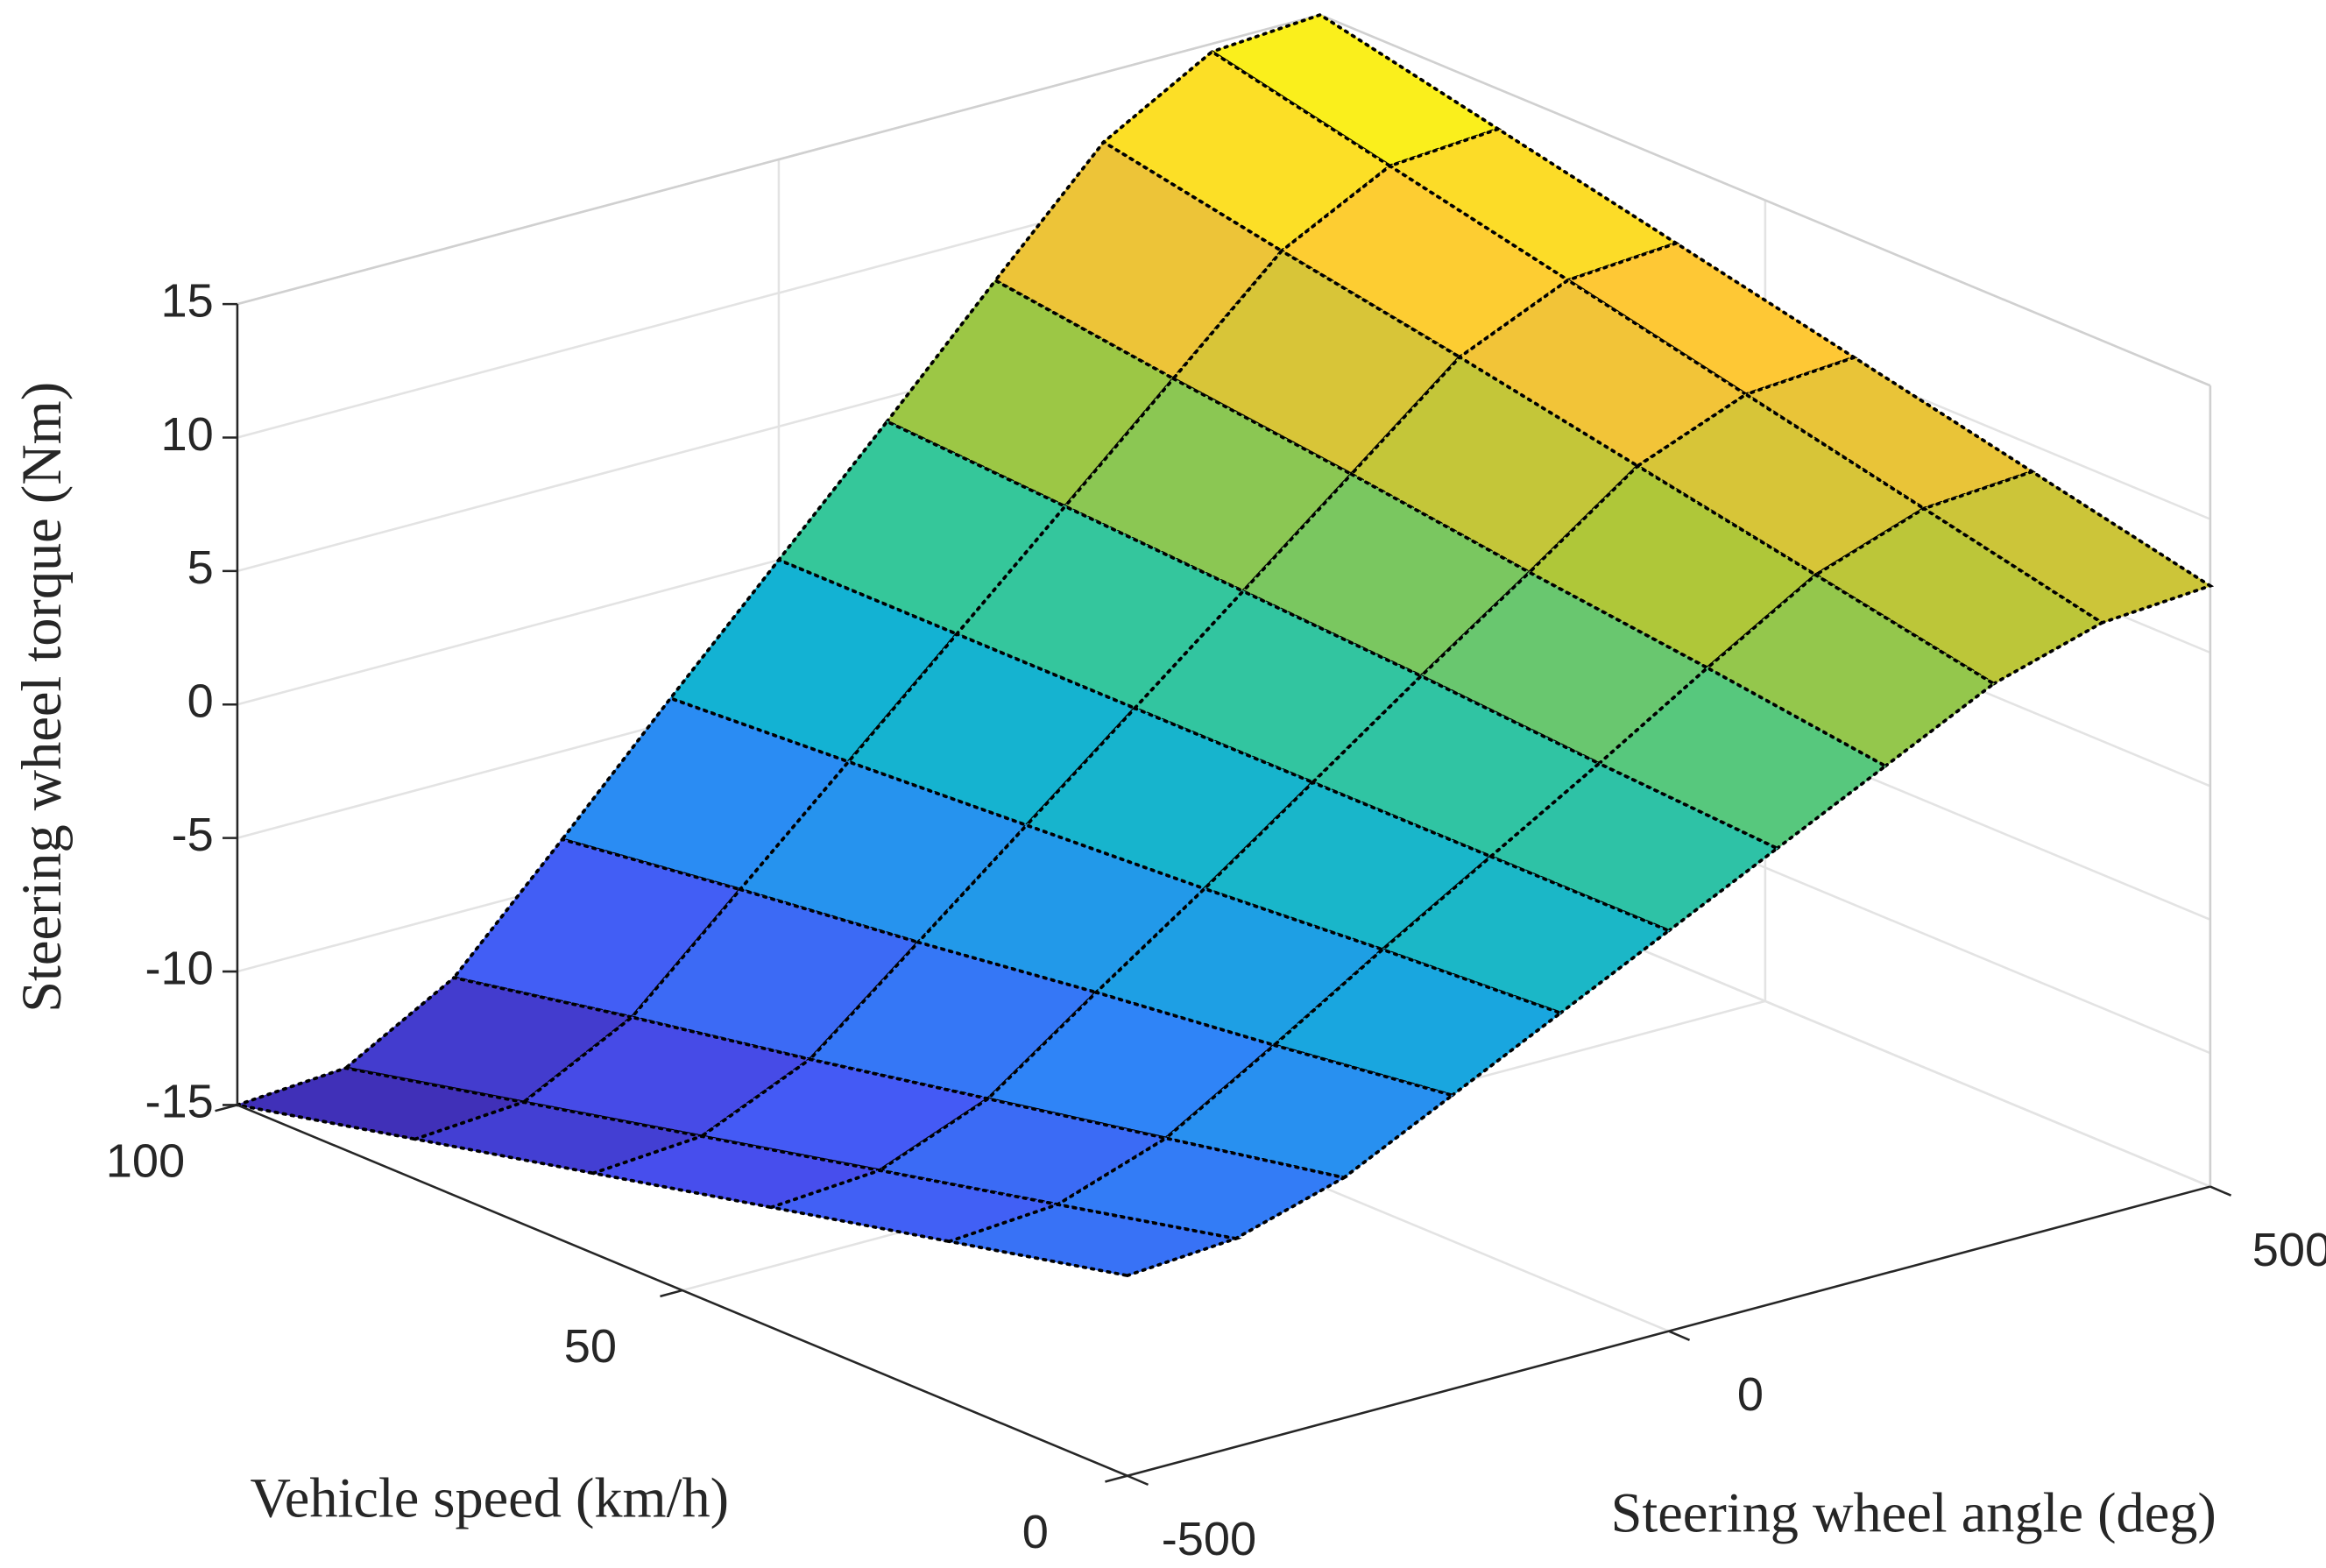 The width and height of the screenshot is (2326, 1568). Describe the element at coordinates (2289, 1250) in the screenshot. I see `x-tick-label: 500` at that location.